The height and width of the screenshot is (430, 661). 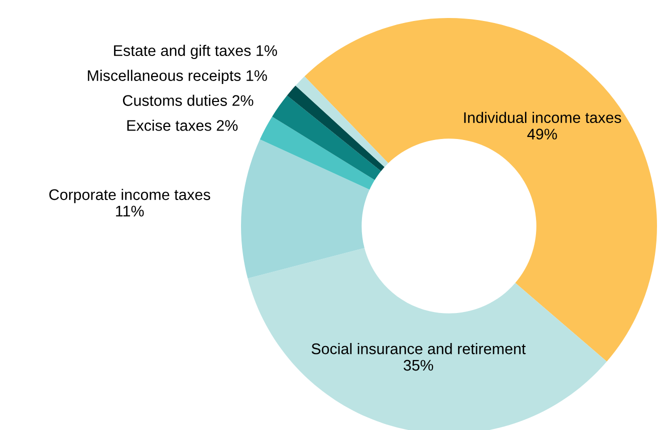 What do you see at coordinates (419, 365) in the screenshot?
I see `data-label: 35%` at bounding box center [419, 365].